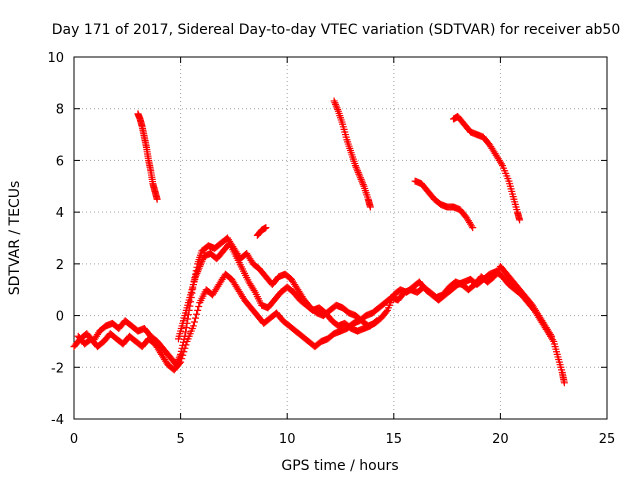 The width and height of the screenshot is (640, 480). I want to click on x-tick-label: 25, so click(607, 439).